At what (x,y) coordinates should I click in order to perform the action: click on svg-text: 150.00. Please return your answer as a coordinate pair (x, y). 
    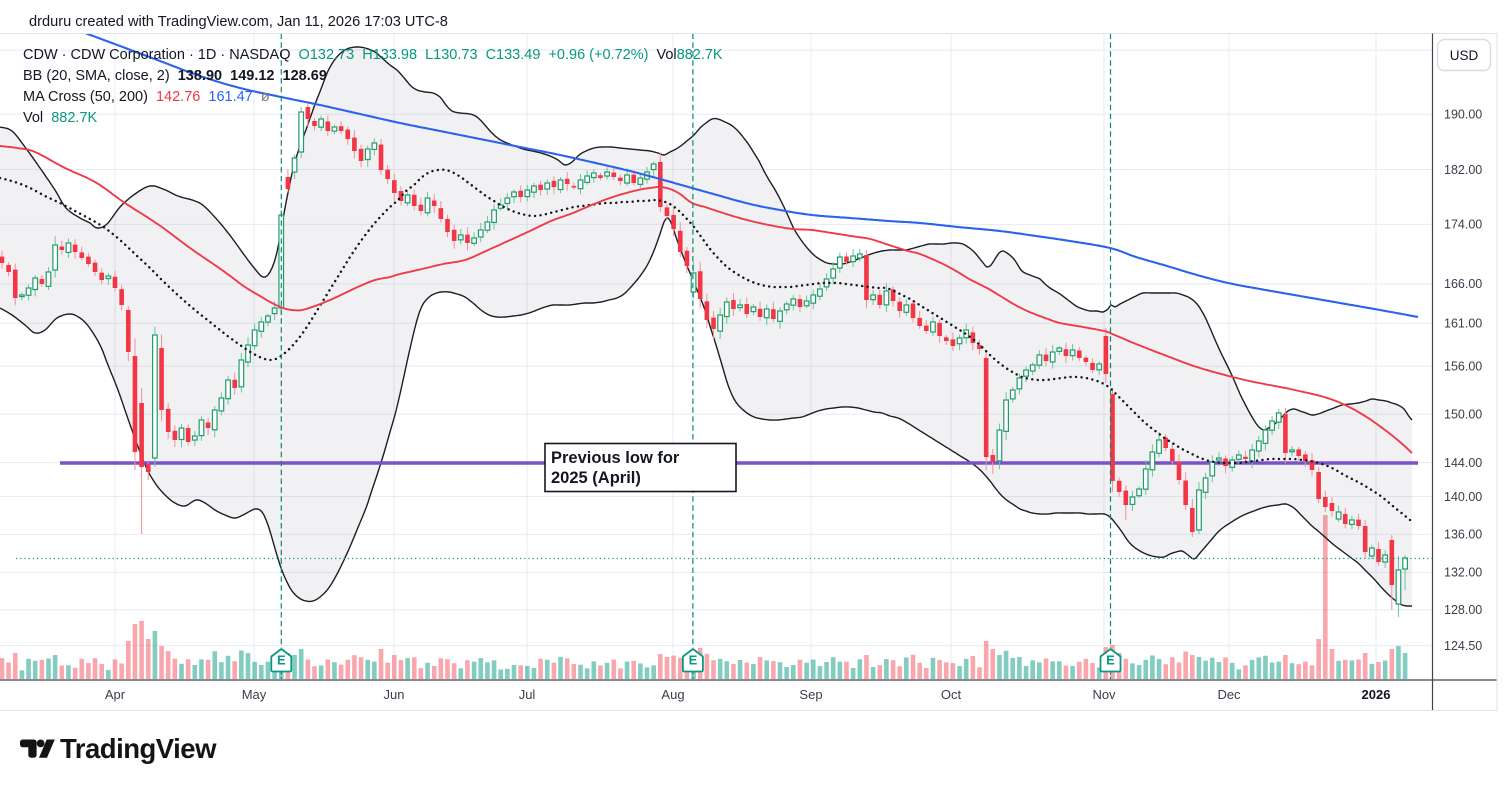
    Looking at the image, I should click on (1463, 414).